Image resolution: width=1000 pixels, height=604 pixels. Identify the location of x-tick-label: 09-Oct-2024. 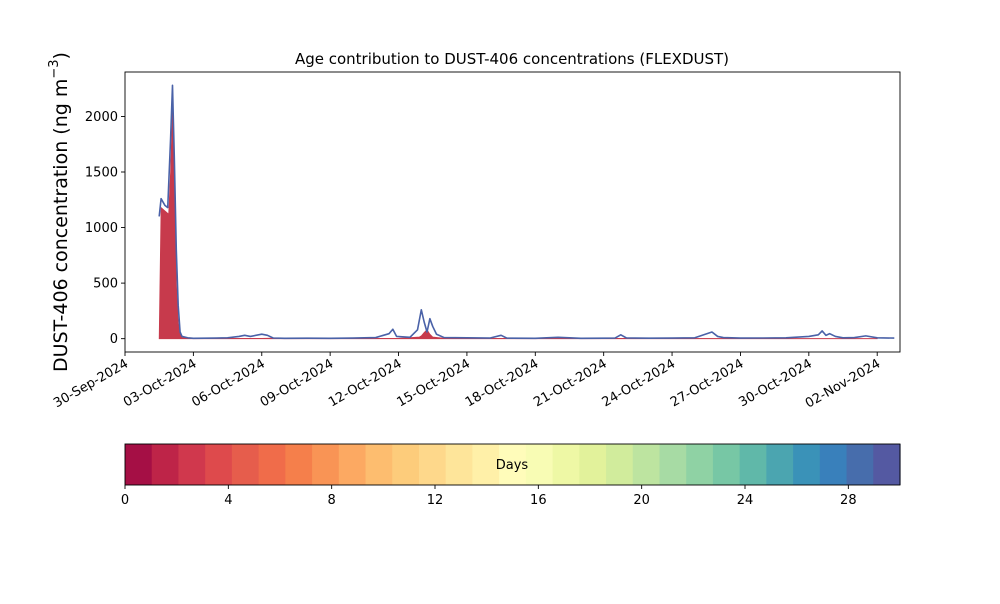
(297, 383).